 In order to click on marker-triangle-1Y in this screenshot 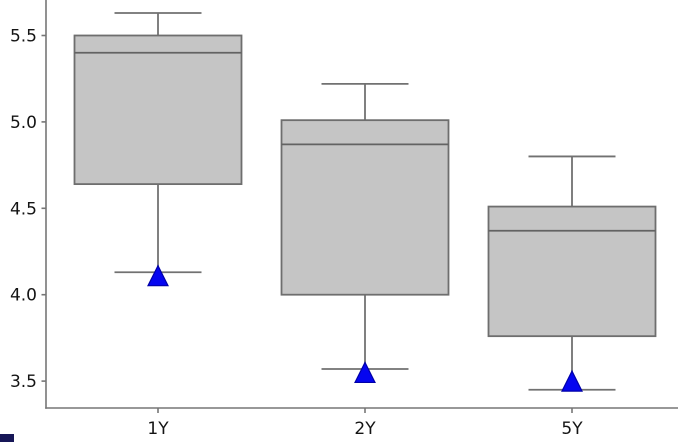, I will do `click(158, 275)`.